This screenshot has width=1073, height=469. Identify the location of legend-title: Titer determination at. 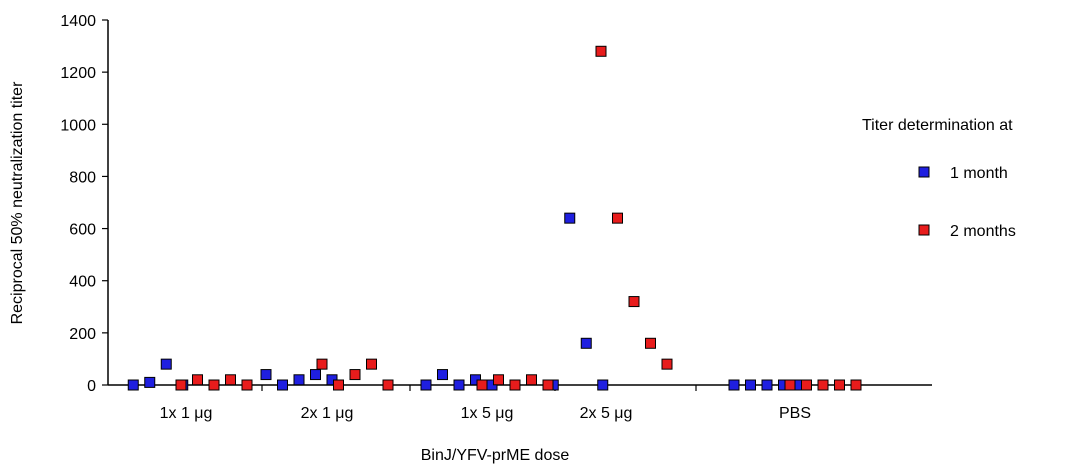
(937, 125).